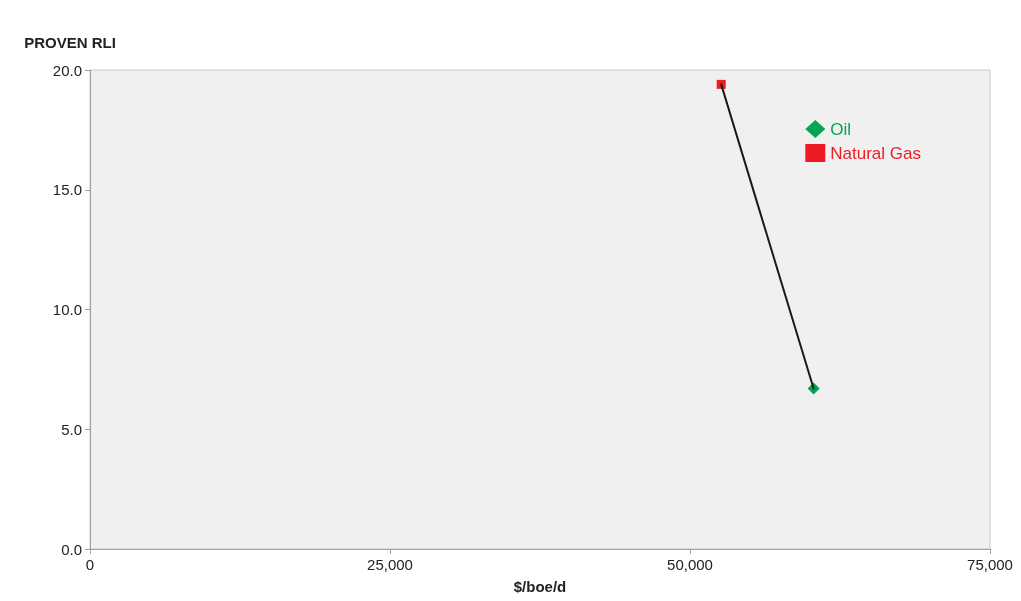 The width and height of the screenshot is (1021, 601). What do you see at coordinates (67, 70) in the screenshot?
I see `y-tick-label: 20.0` at bounding box center [67, 70].